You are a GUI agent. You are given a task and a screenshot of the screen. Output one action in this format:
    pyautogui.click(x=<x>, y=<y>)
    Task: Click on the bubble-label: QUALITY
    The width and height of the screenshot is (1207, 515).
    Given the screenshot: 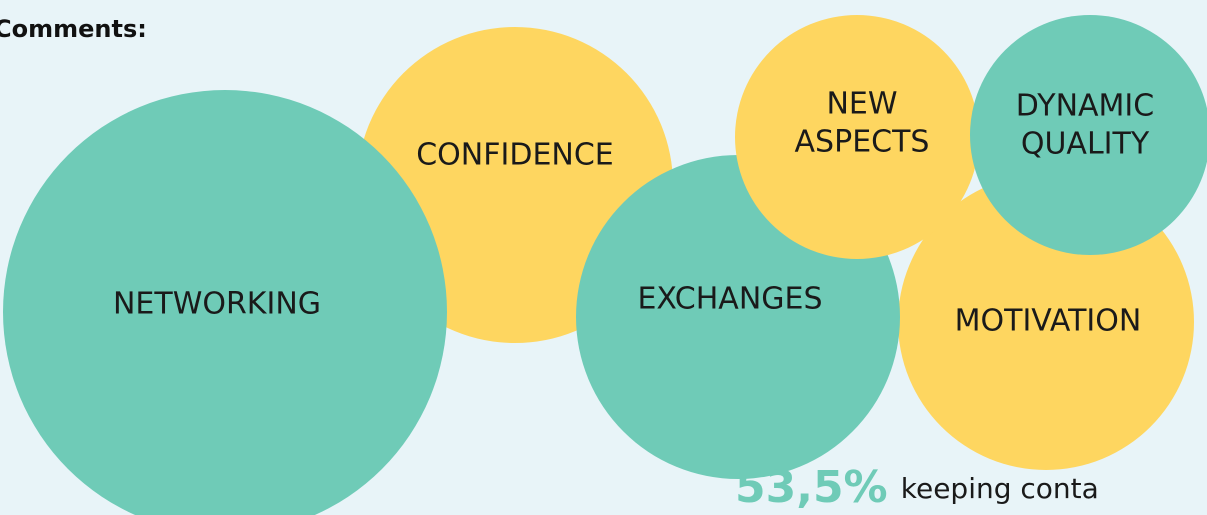 What is the action you would take?
    pyautogui.click(x=1085, y=144)
    